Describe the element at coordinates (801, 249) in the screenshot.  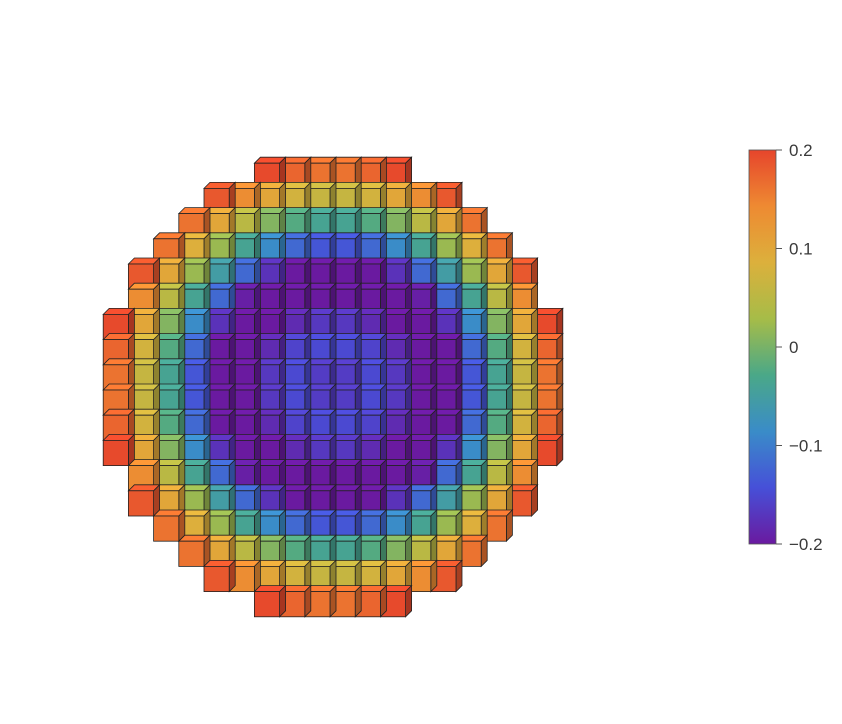
I see `colorbar-tick-label: 0.1` at that location.